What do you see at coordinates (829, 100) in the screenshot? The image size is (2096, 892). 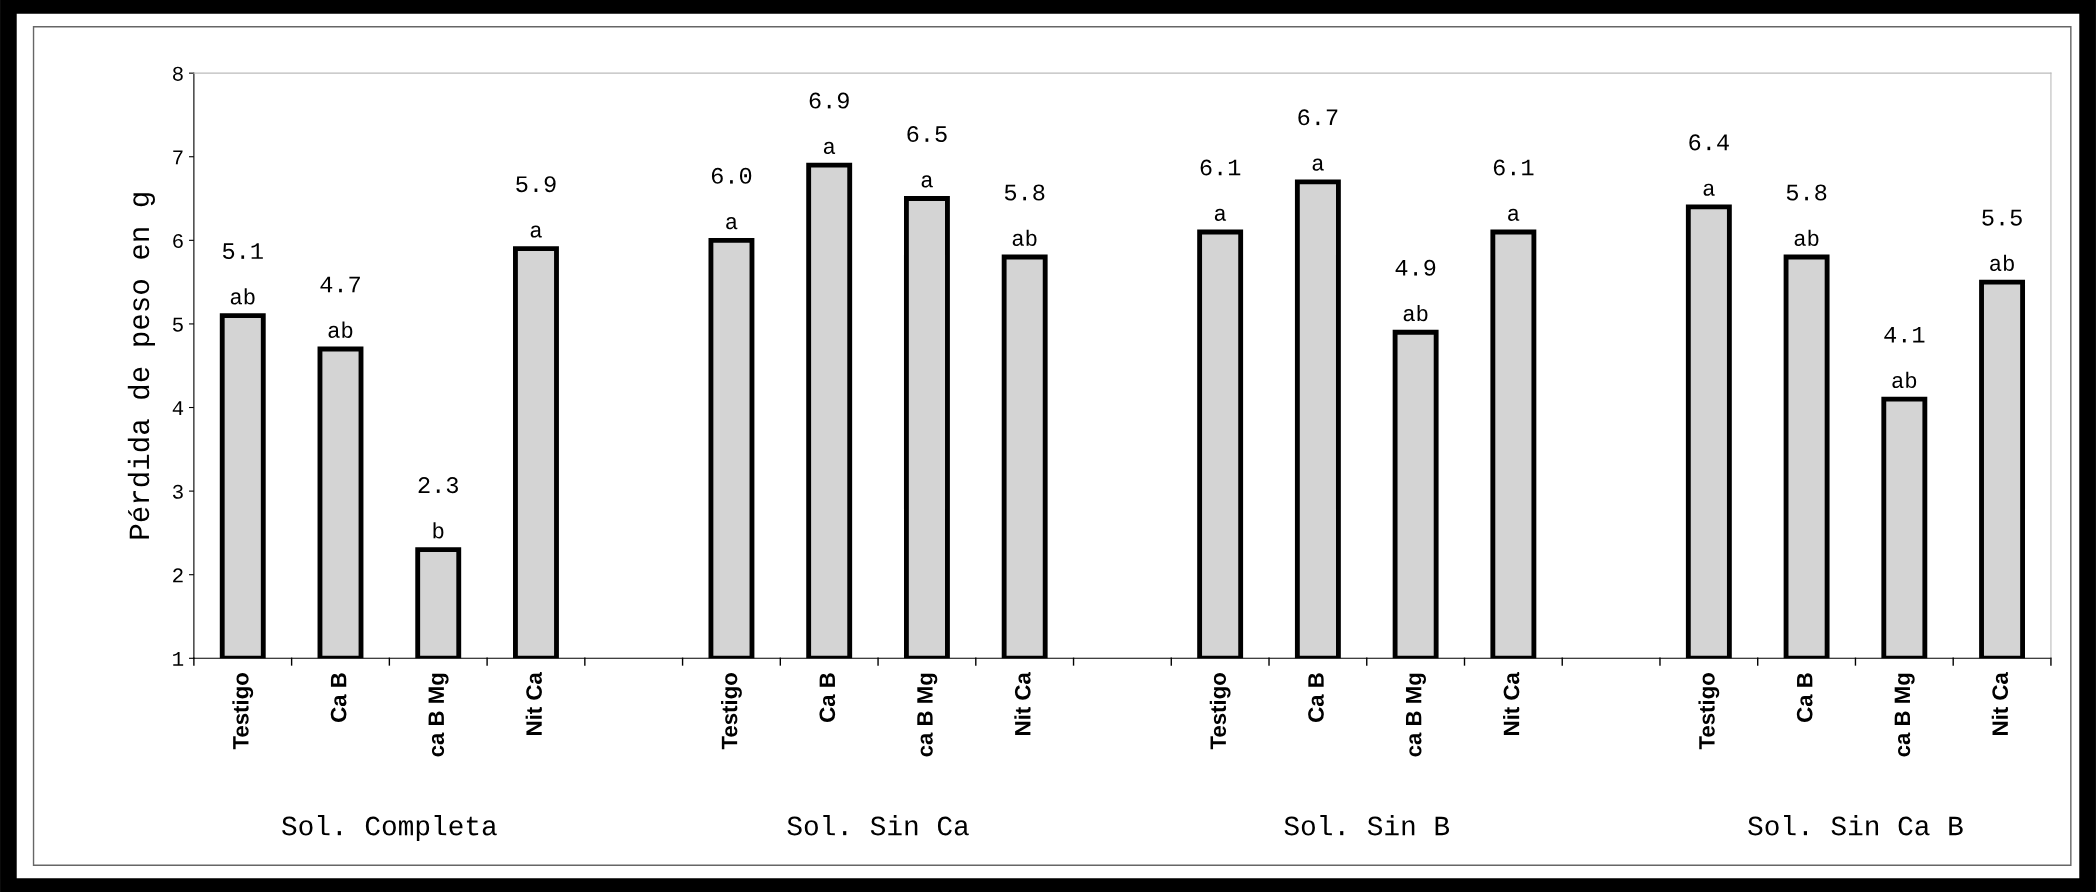 I see `data-label: 6.9` at bounding box center [829, 100].